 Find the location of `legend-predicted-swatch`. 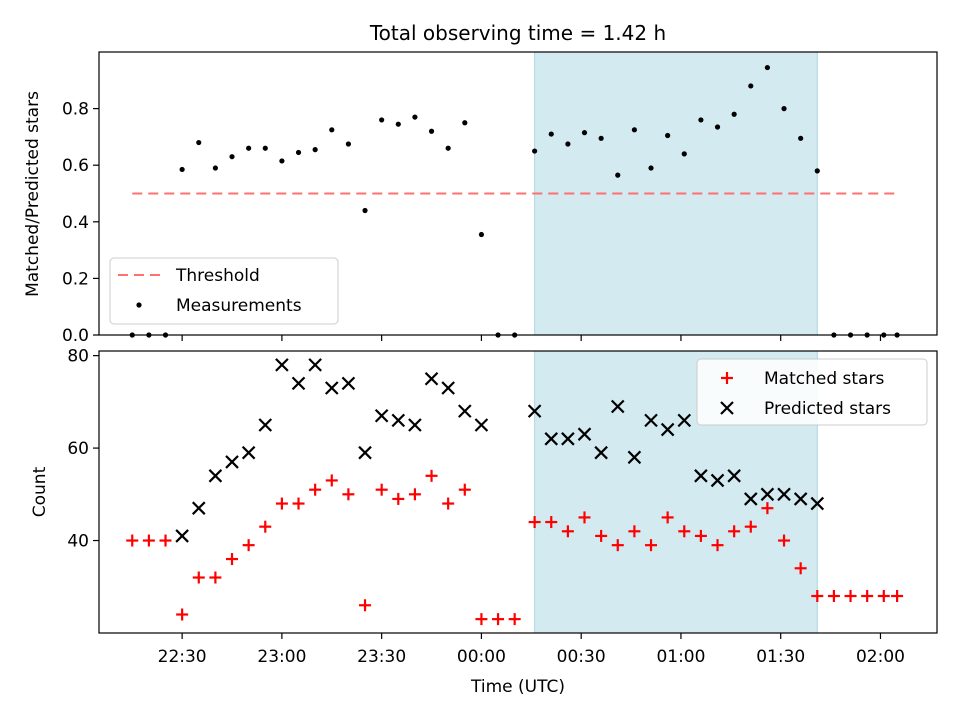

legend-predicted-swatch is located at coordinates (727, 408).